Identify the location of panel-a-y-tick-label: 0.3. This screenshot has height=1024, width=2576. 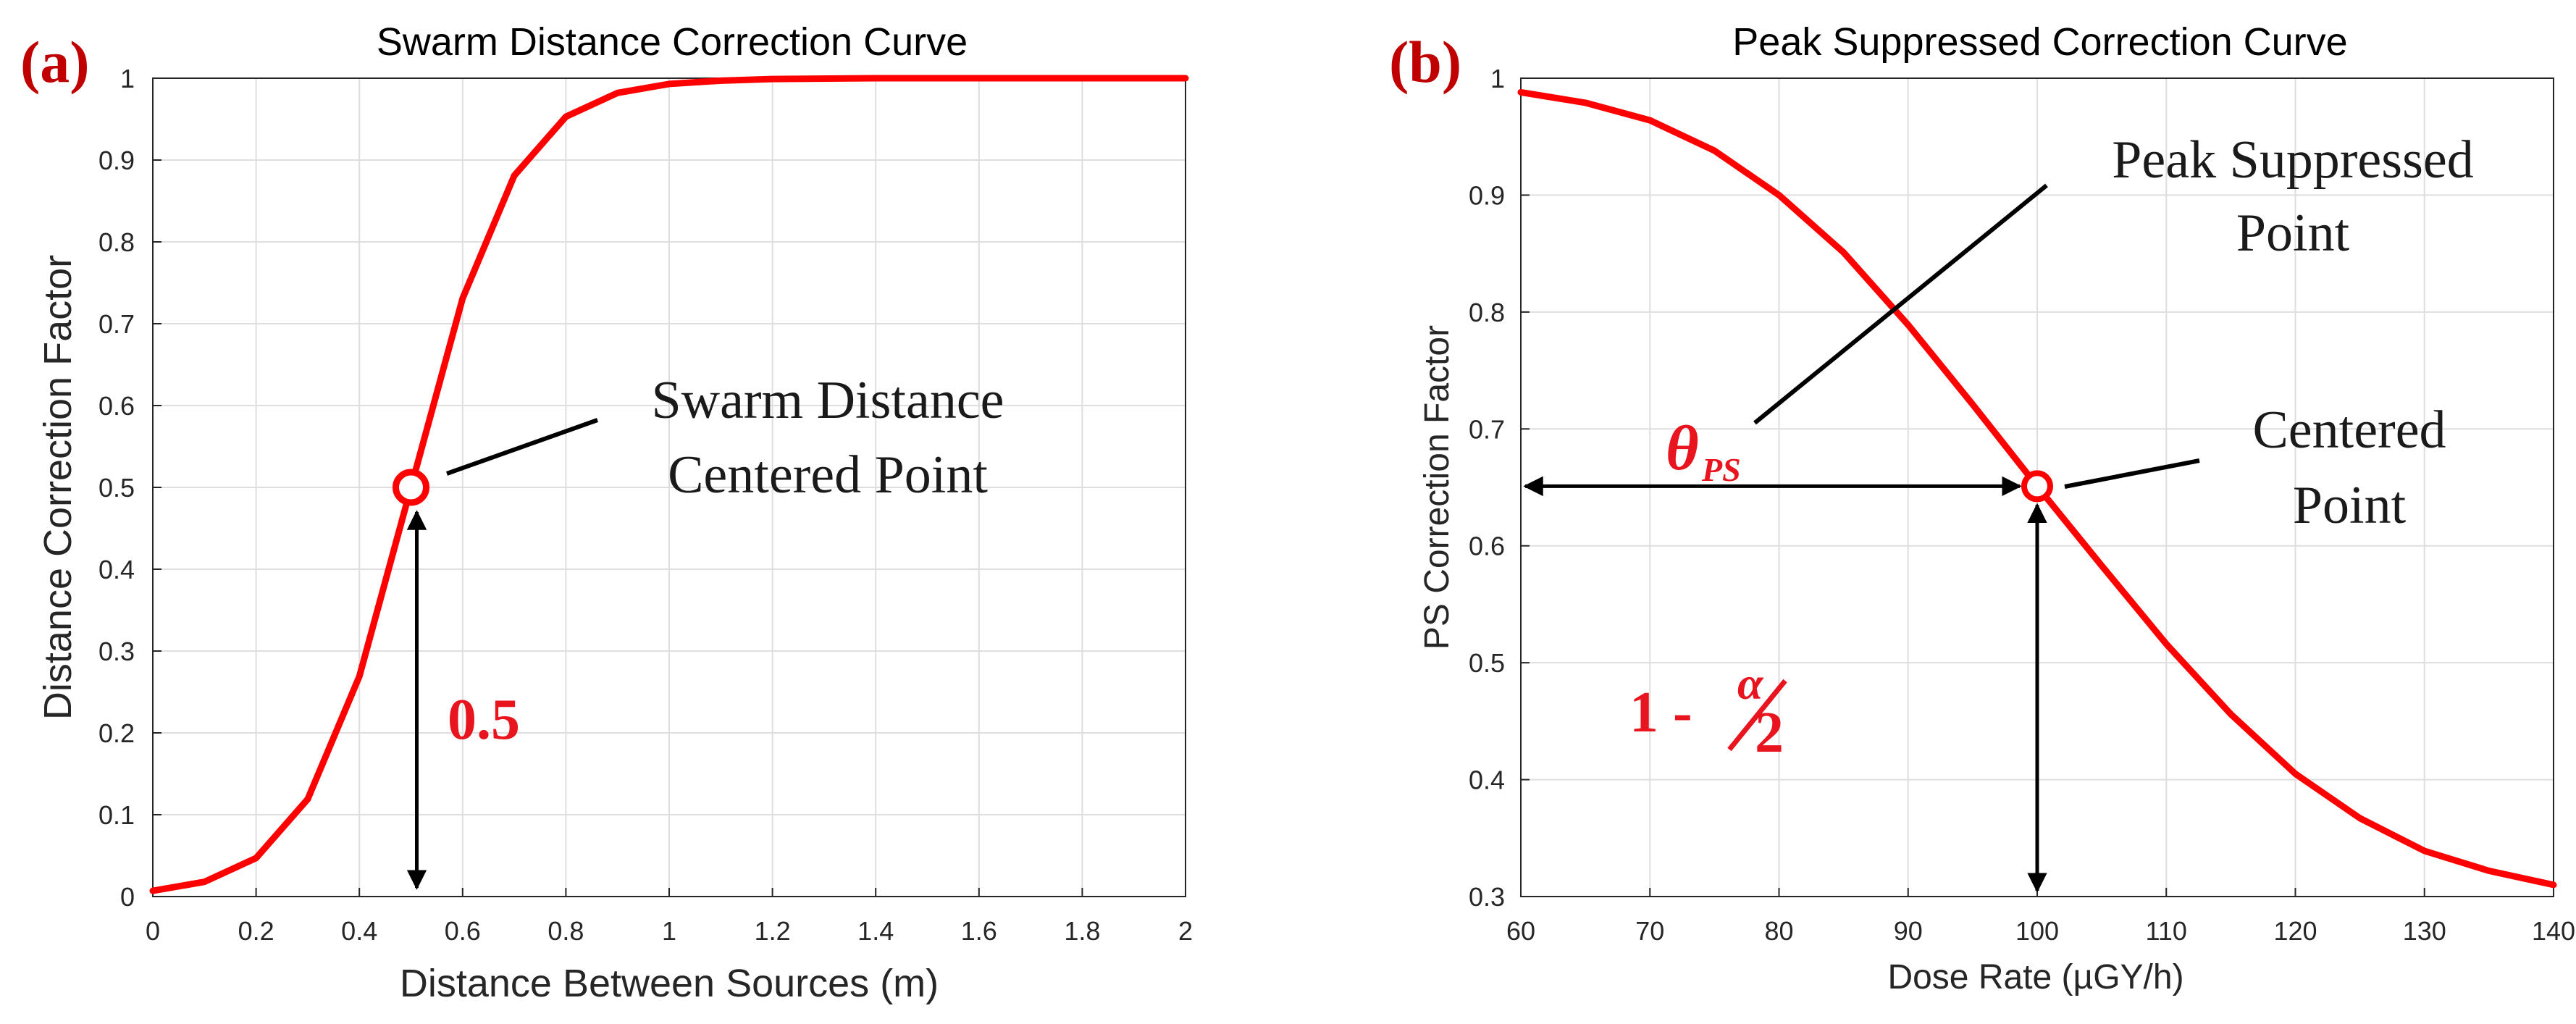
(116, 651).